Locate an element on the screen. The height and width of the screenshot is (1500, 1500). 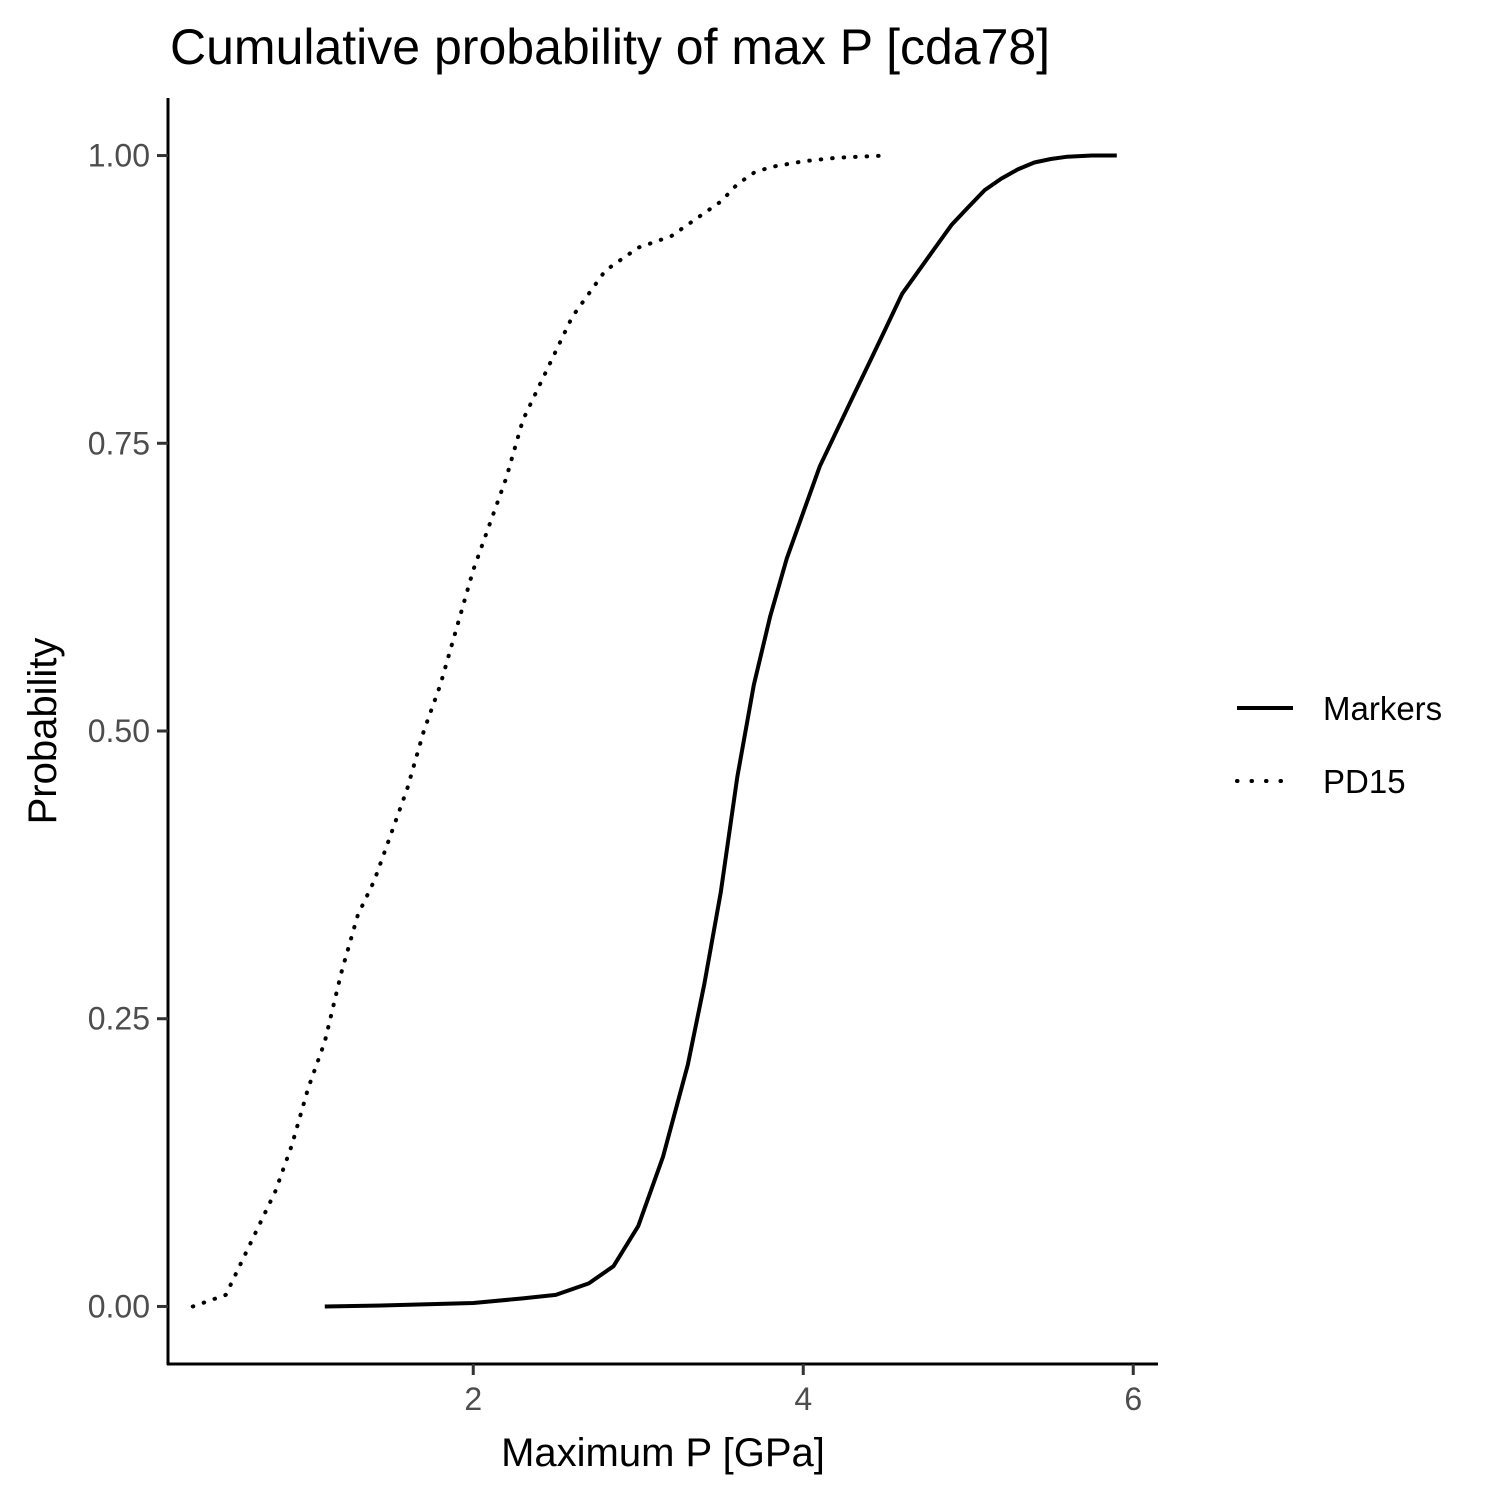
y-tick-label: 0.50 is located at coordinates (119, 731).